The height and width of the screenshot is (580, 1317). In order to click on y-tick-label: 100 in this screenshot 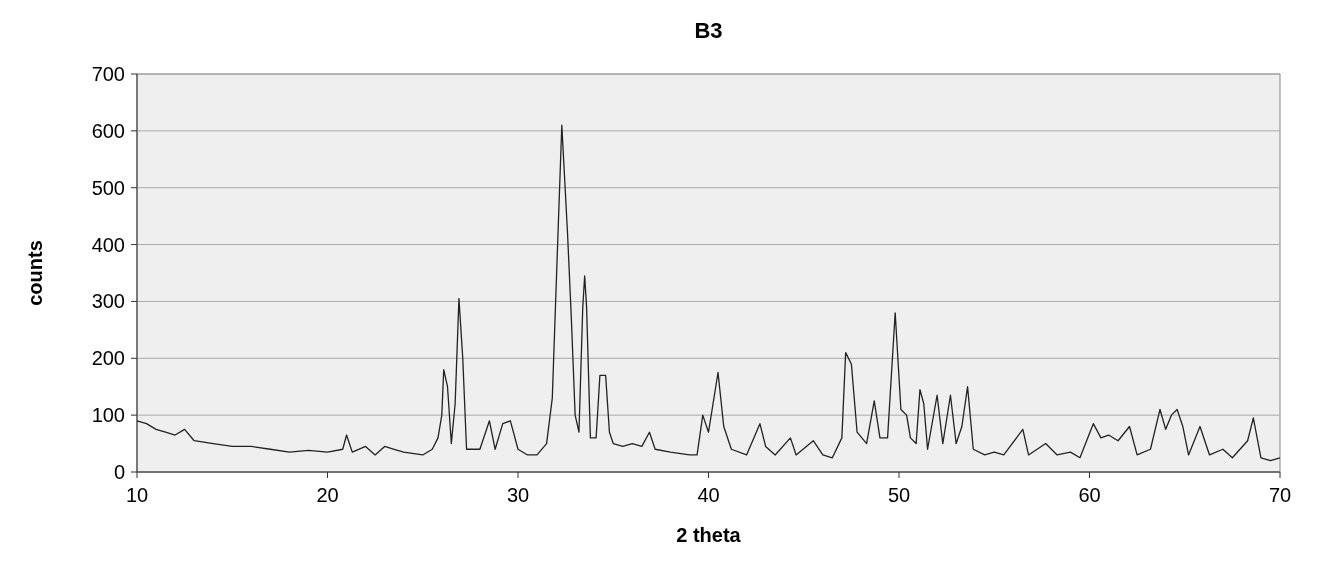, I will do `click(108, 415)`.